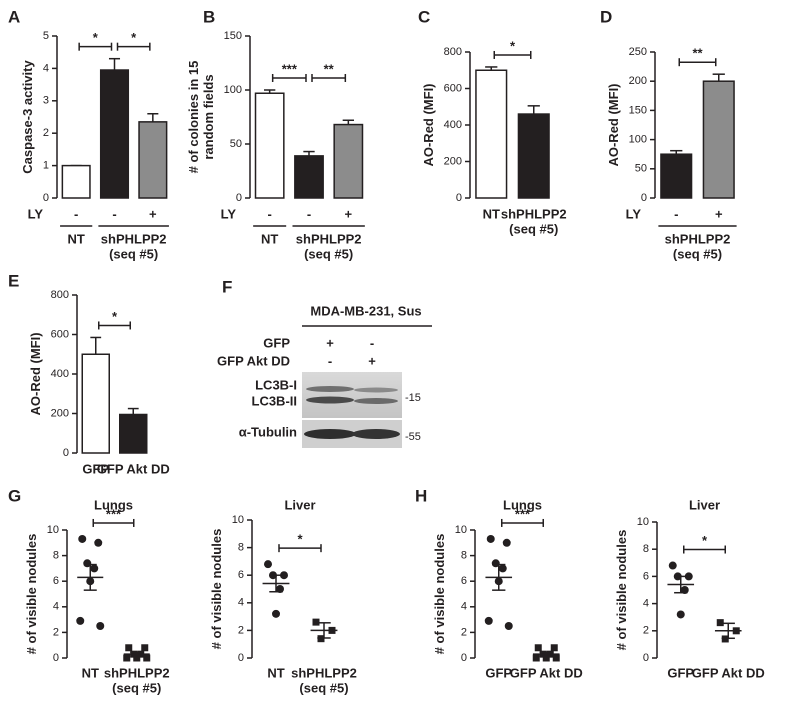 This screenshot has width=800, height=712. I want to click on x-tick-label: +, so click(153, 213).